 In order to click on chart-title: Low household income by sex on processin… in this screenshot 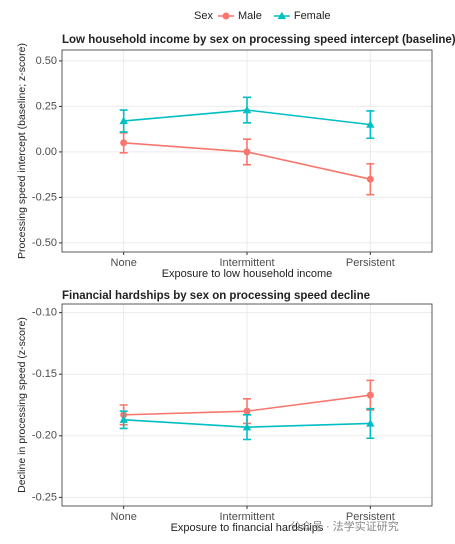, I will do `click(258, 40)`.